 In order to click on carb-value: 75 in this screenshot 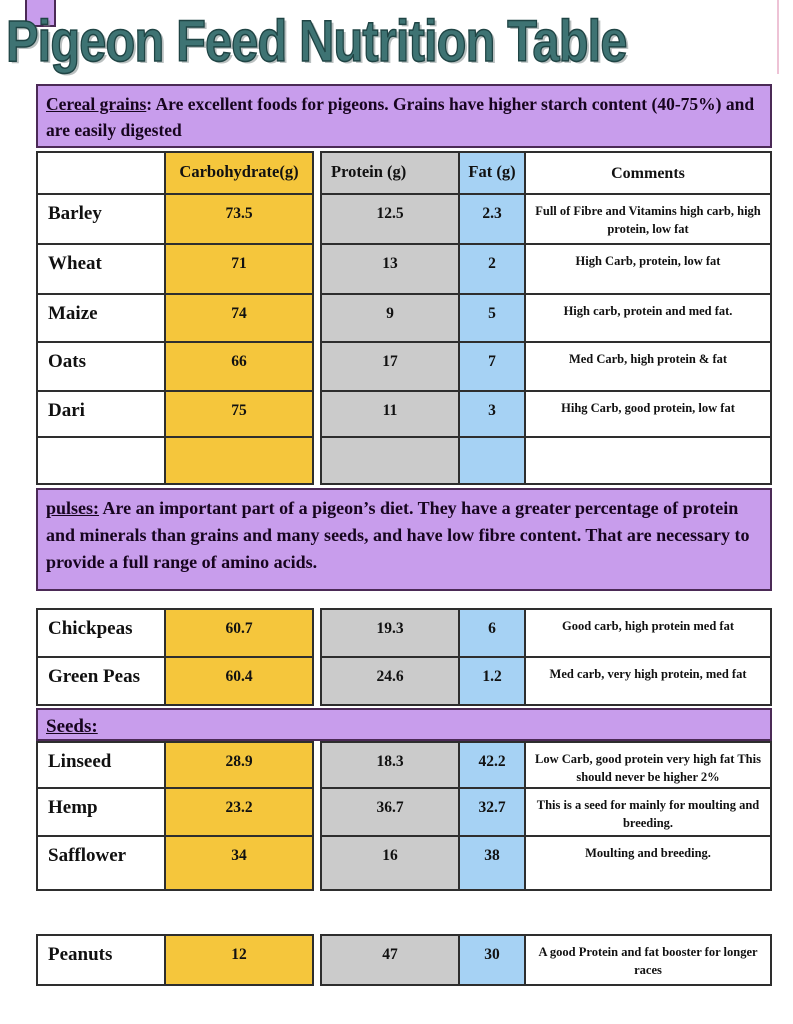, I will do `click(239, 415)`.